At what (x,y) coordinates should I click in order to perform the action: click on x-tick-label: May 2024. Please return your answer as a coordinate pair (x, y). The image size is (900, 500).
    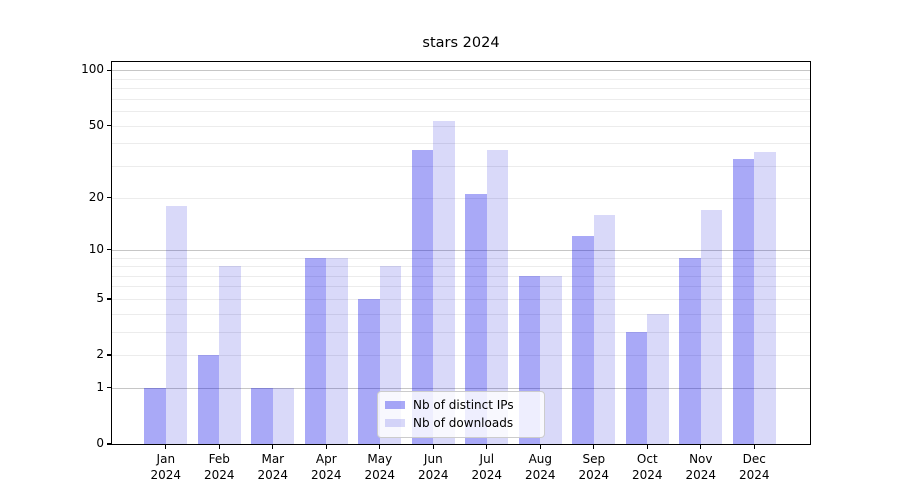
    Looking at the image, I should click on (380, 467).